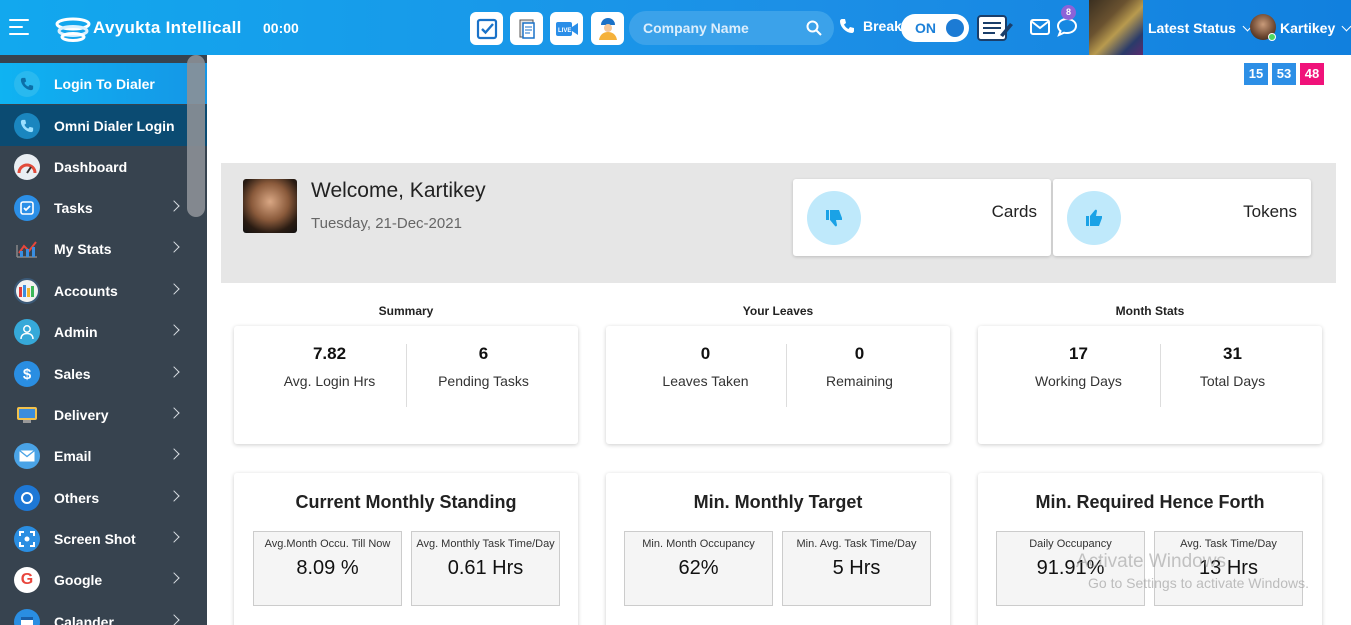 The height and width of the screenshot is (625, 1351). What do you see at coordinates (882, 26) in the screenshot?
I see `break-label: Break` at bounding box center [882, 26].